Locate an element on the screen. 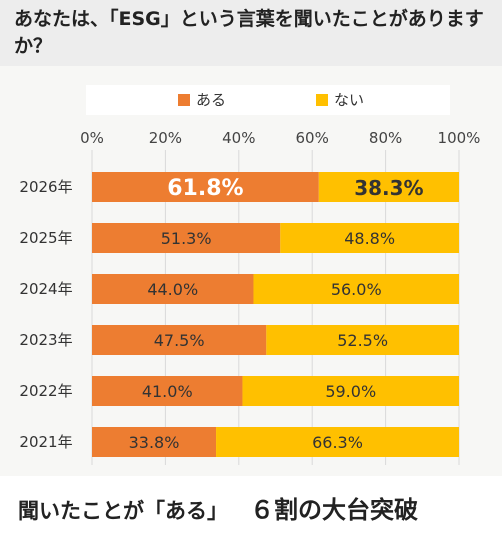 The image size is (502, 543). legend-swatch-nai is located at coordinates (322, 100).